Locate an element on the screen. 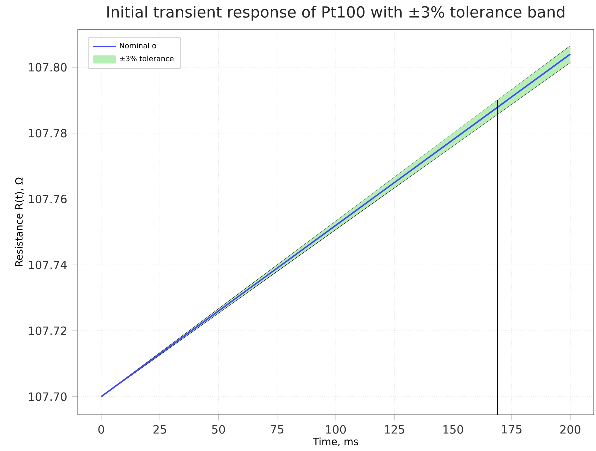 This screenshot has width=596, height=451. y-tick-label: 107.80 is located at coordinates (48, 67).